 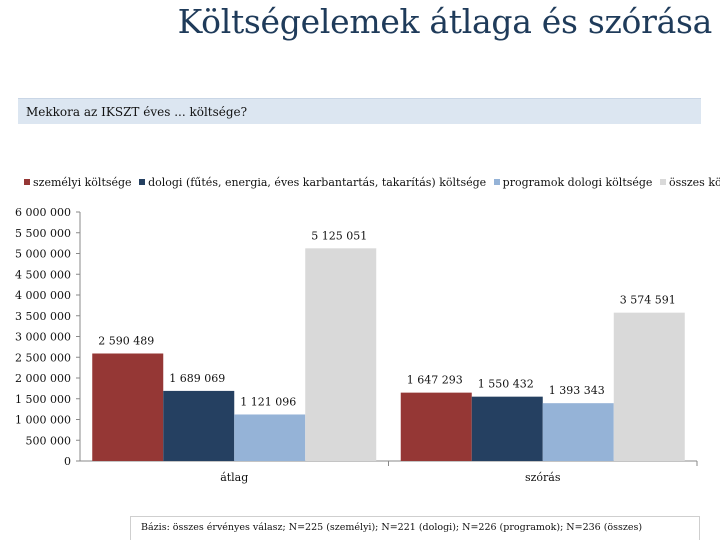 What do you see at coordinates (445, 21) in the screenshot?
I see `page-title: Költségelemek átlaga és szórása` at bounding box center [445, 21].